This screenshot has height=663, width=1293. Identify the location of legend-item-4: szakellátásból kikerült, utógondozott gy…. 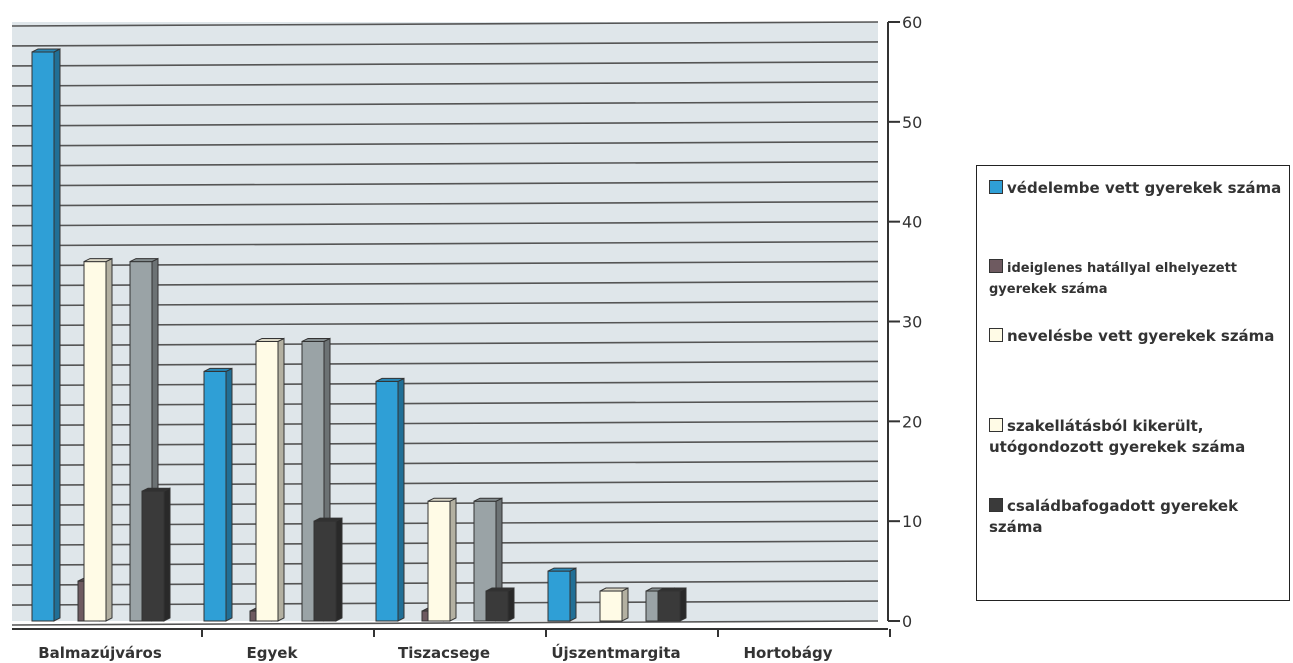
(1138, 437).